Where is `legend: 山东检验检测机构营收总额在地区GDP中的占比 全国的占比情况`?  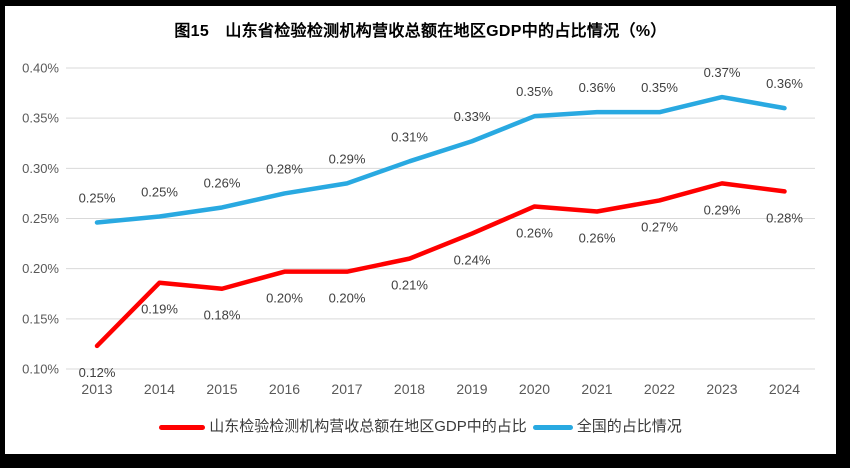
legend: 山东检验检测机构营收总额在地区GDP中的占比 全国的占比情况 is located at coordinates (420, 427).